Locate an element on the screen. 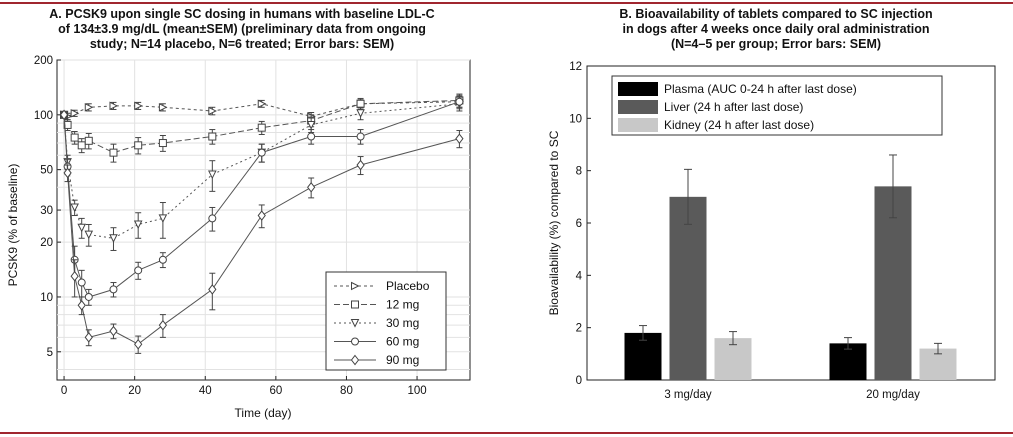 The width and height of the screenshot is (1013, 437). panel-a-legend-box is located at coordinates (386, 321).